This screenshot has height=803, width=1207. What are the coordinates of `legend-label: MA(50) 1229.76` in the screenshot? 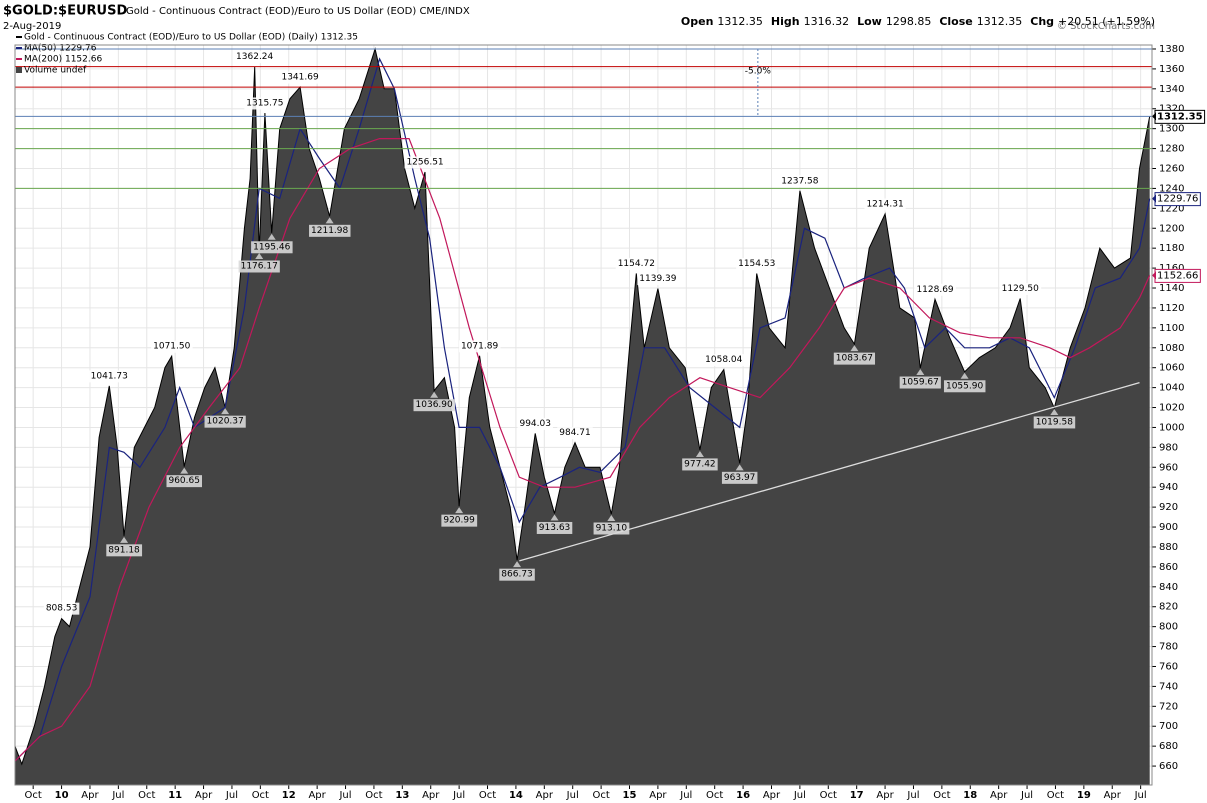 It's located at (60, 49).